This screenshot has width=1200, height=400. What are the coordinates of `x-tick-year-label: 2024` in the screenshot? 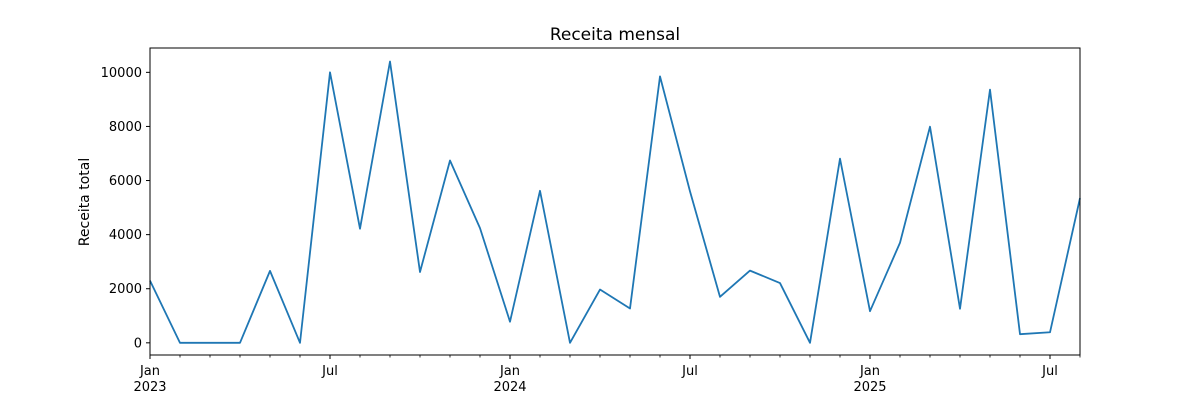 It's located at (509, 387).